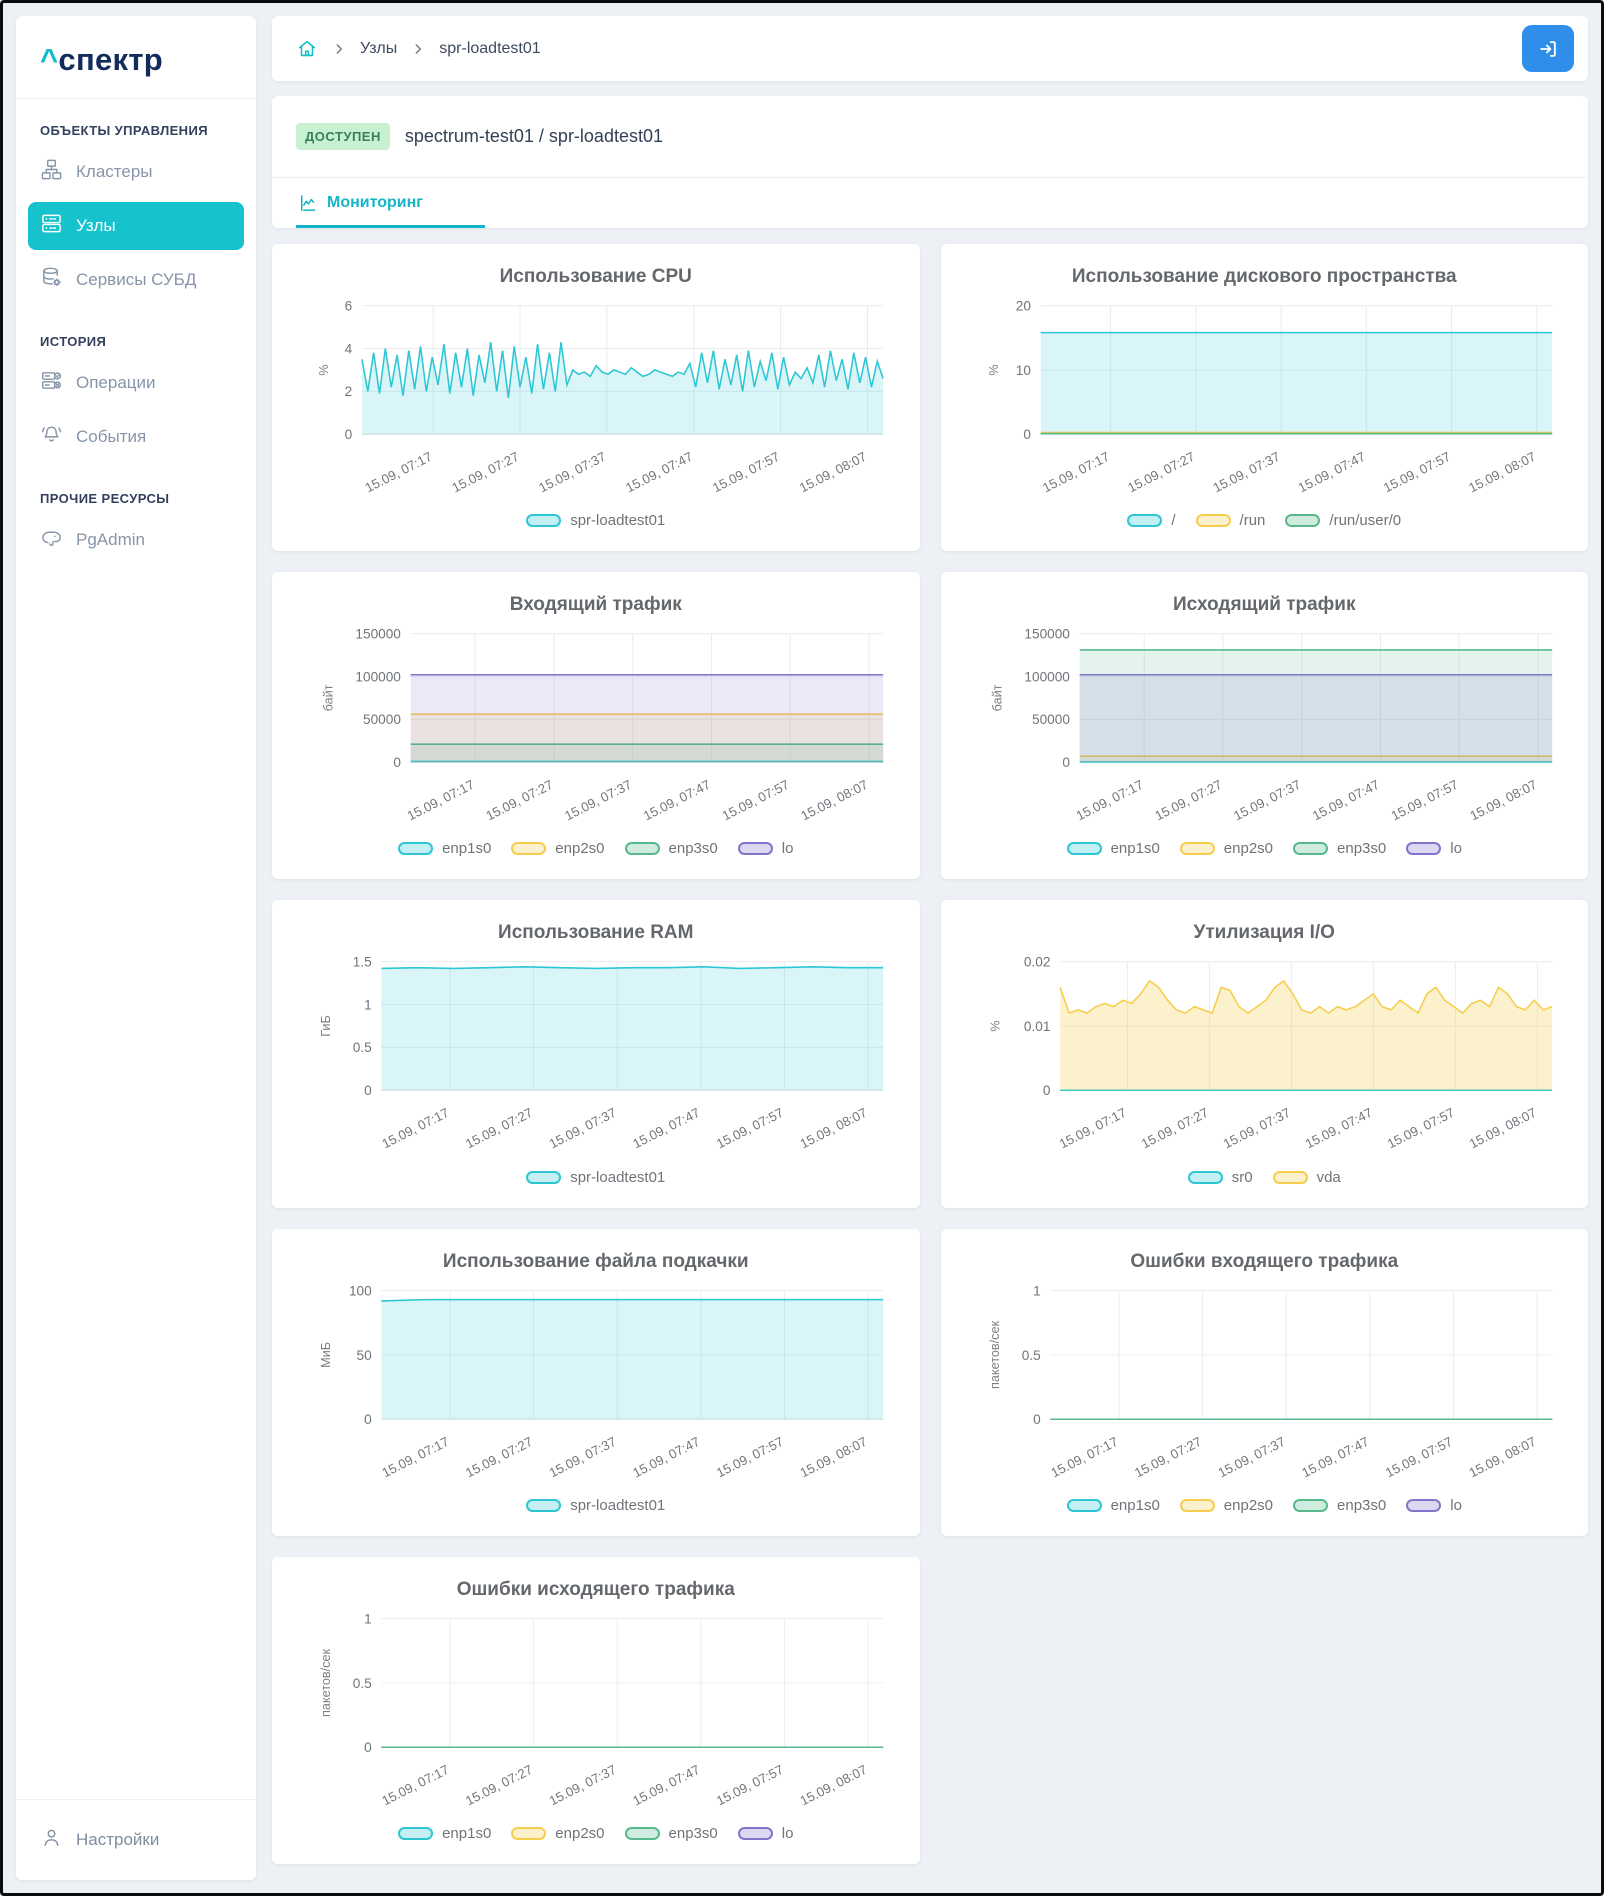 This screenshot has width=1604, height=1896. Describe the element at coordinates (1264, 1261) in the screenshot. I see `chart-title: Ошибки входящего трафика` at that location.